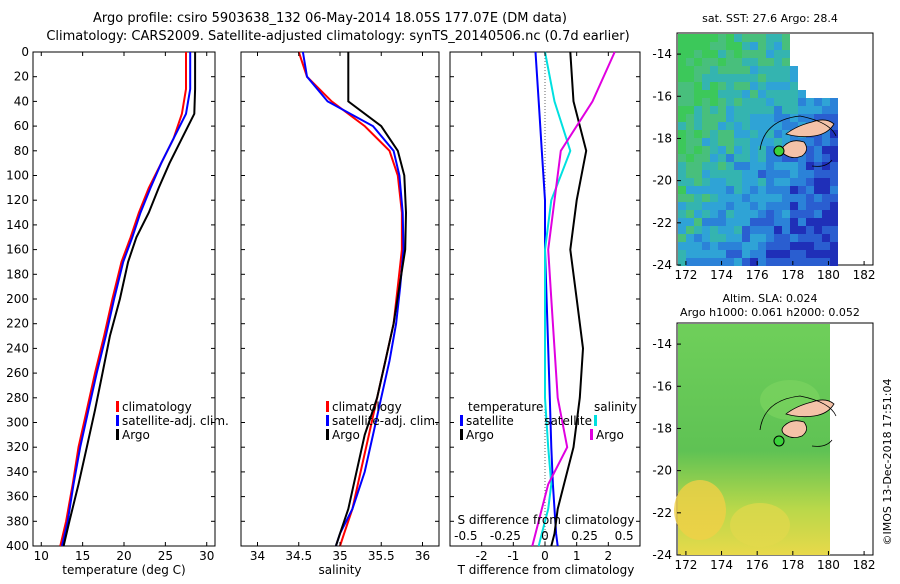  What do you see at coordinates (17, 497) in the screenshot?
I see `depth-tick-label: 360` at bounding box center [17, 497].